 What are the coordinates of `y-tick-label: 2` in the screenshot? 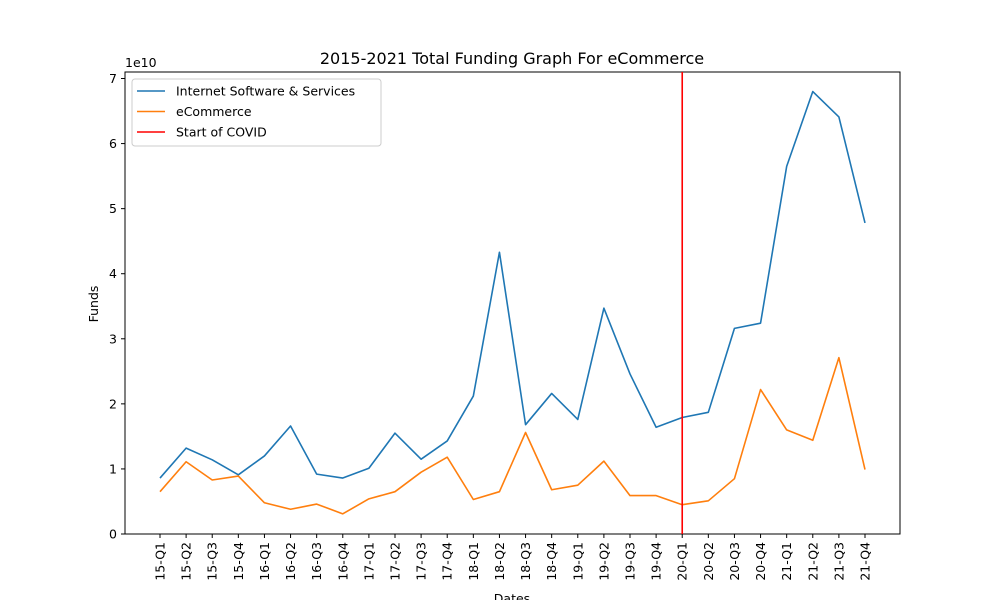 It's located at (113, 403).